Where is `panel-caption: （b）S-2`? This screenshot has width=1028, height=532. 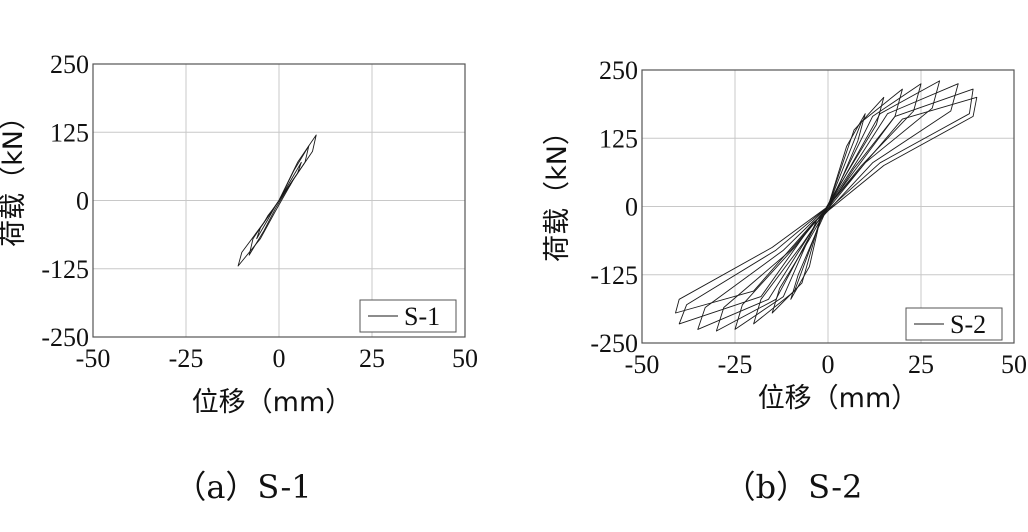
panel-caption: （b）S-2 is located at coordinates (793, 487).